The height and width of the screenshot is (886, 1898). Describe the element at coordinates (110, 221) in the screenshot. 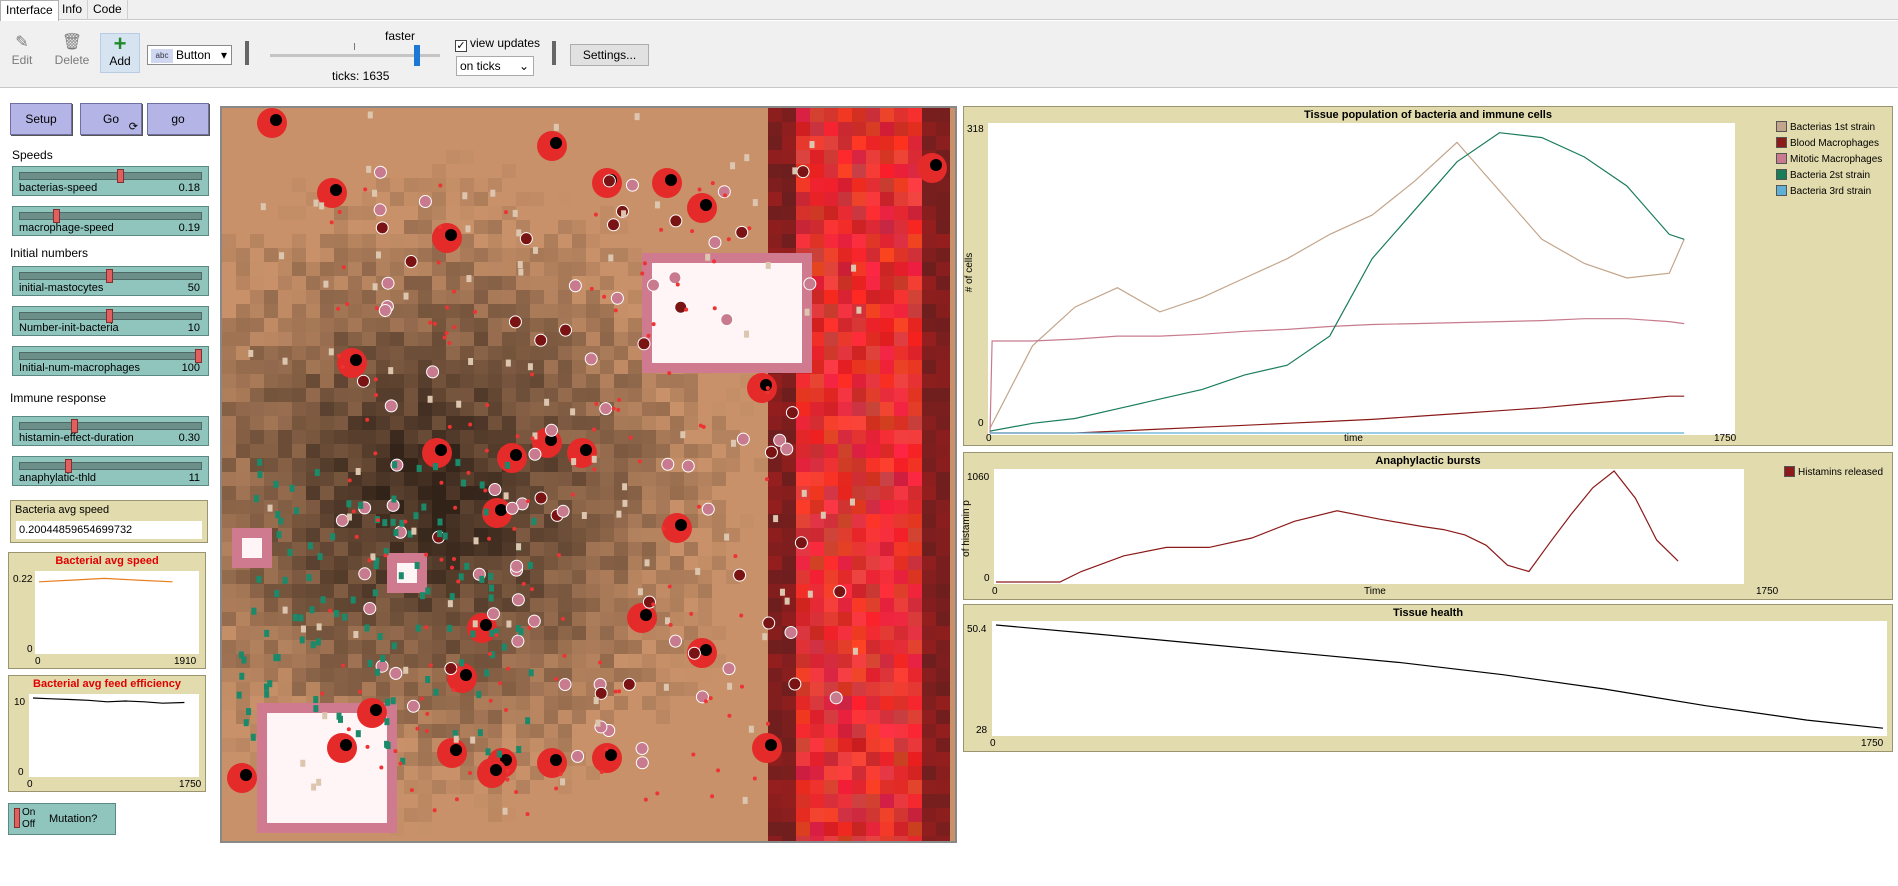

I see `slider-macrophage-speed: macrophage-speed 0.19` at that location.